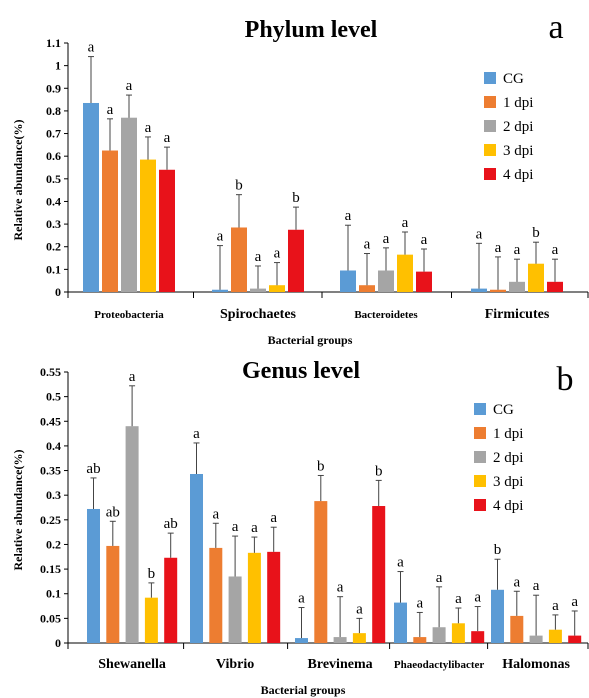 The width and height of the screenshot is (589, 698). What do you see at coordinates (555, 27) in the screenshot?
I see `panel-a-letter: a` at bounding box center [555, 27].